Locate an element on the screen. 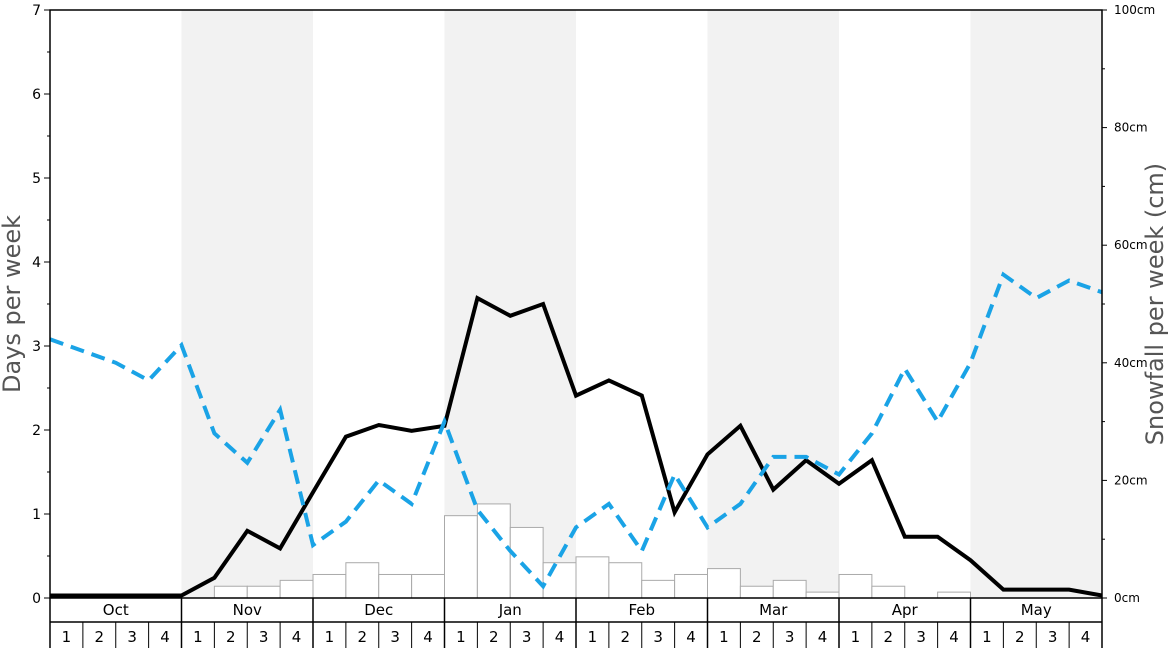 The height and width of the screenshot is (648, 1168). month-label: Apr is located at coordinates (905, 610).